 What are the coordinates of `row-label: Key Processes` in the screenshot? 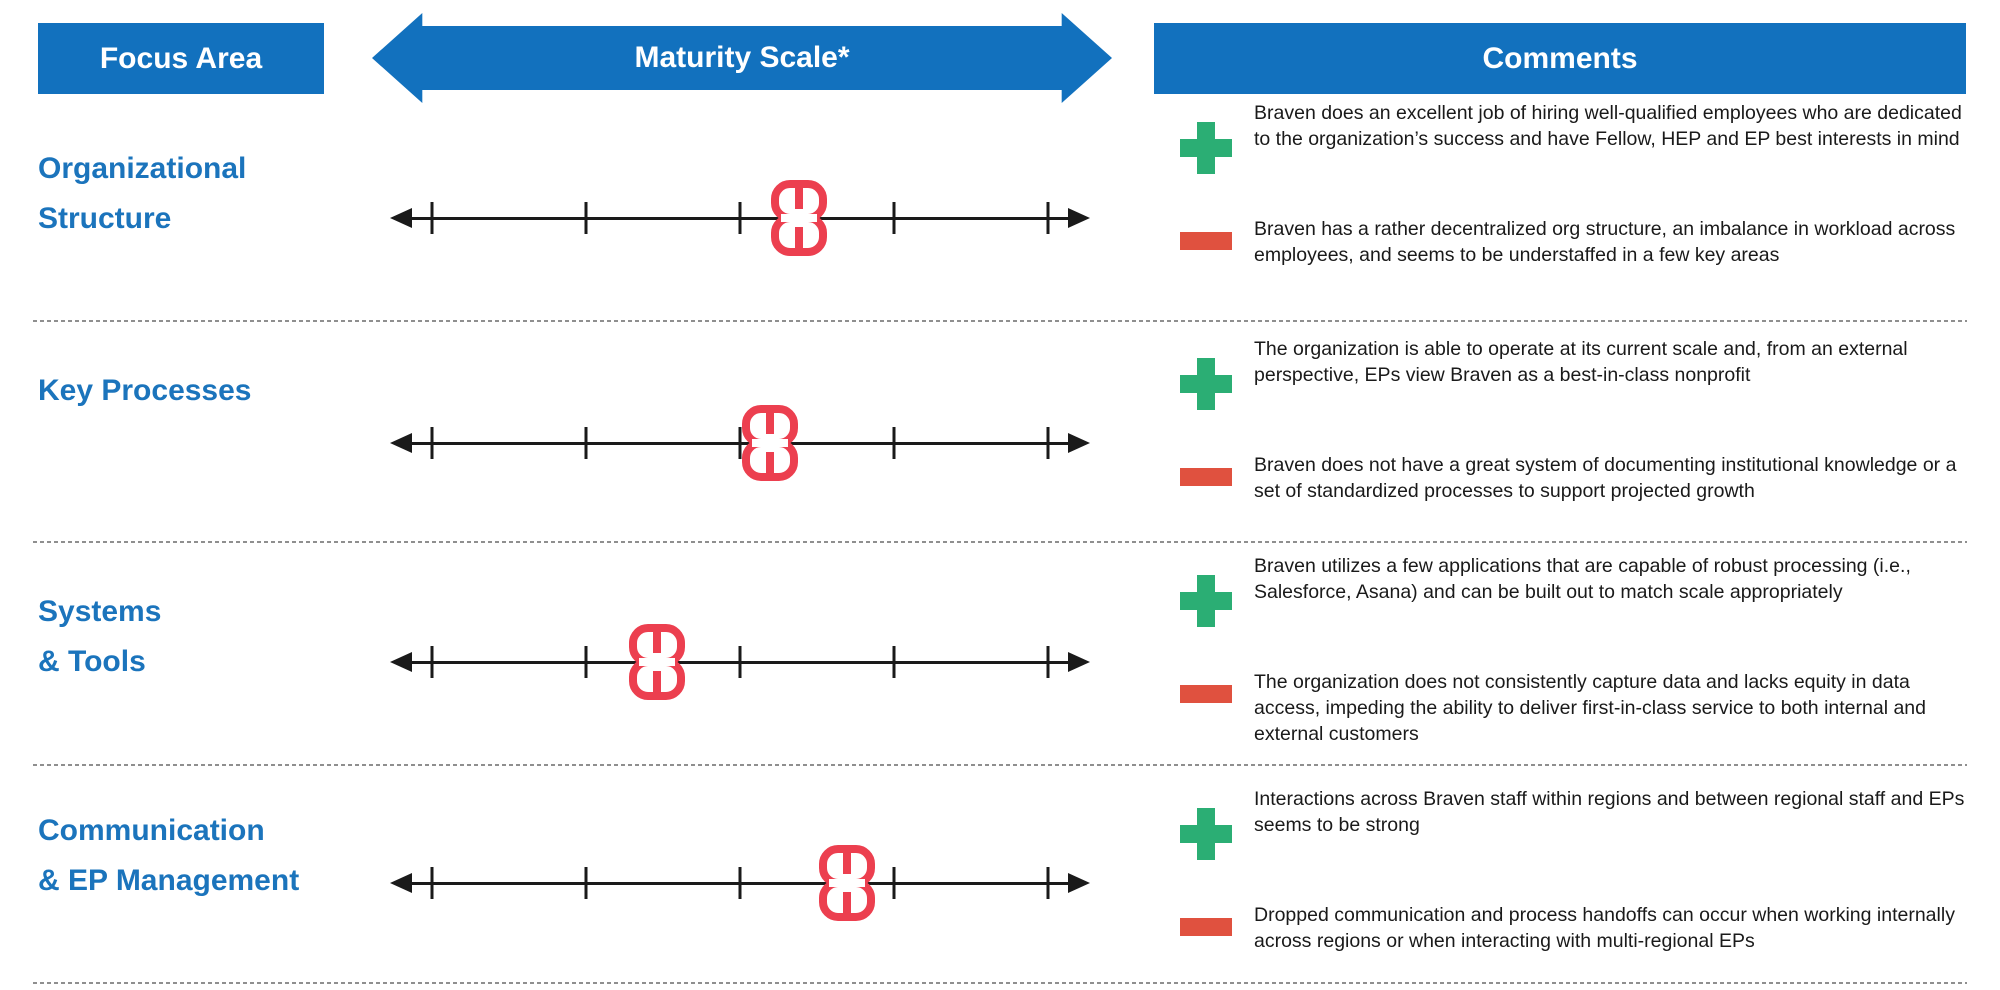 It's located at (208, 391).